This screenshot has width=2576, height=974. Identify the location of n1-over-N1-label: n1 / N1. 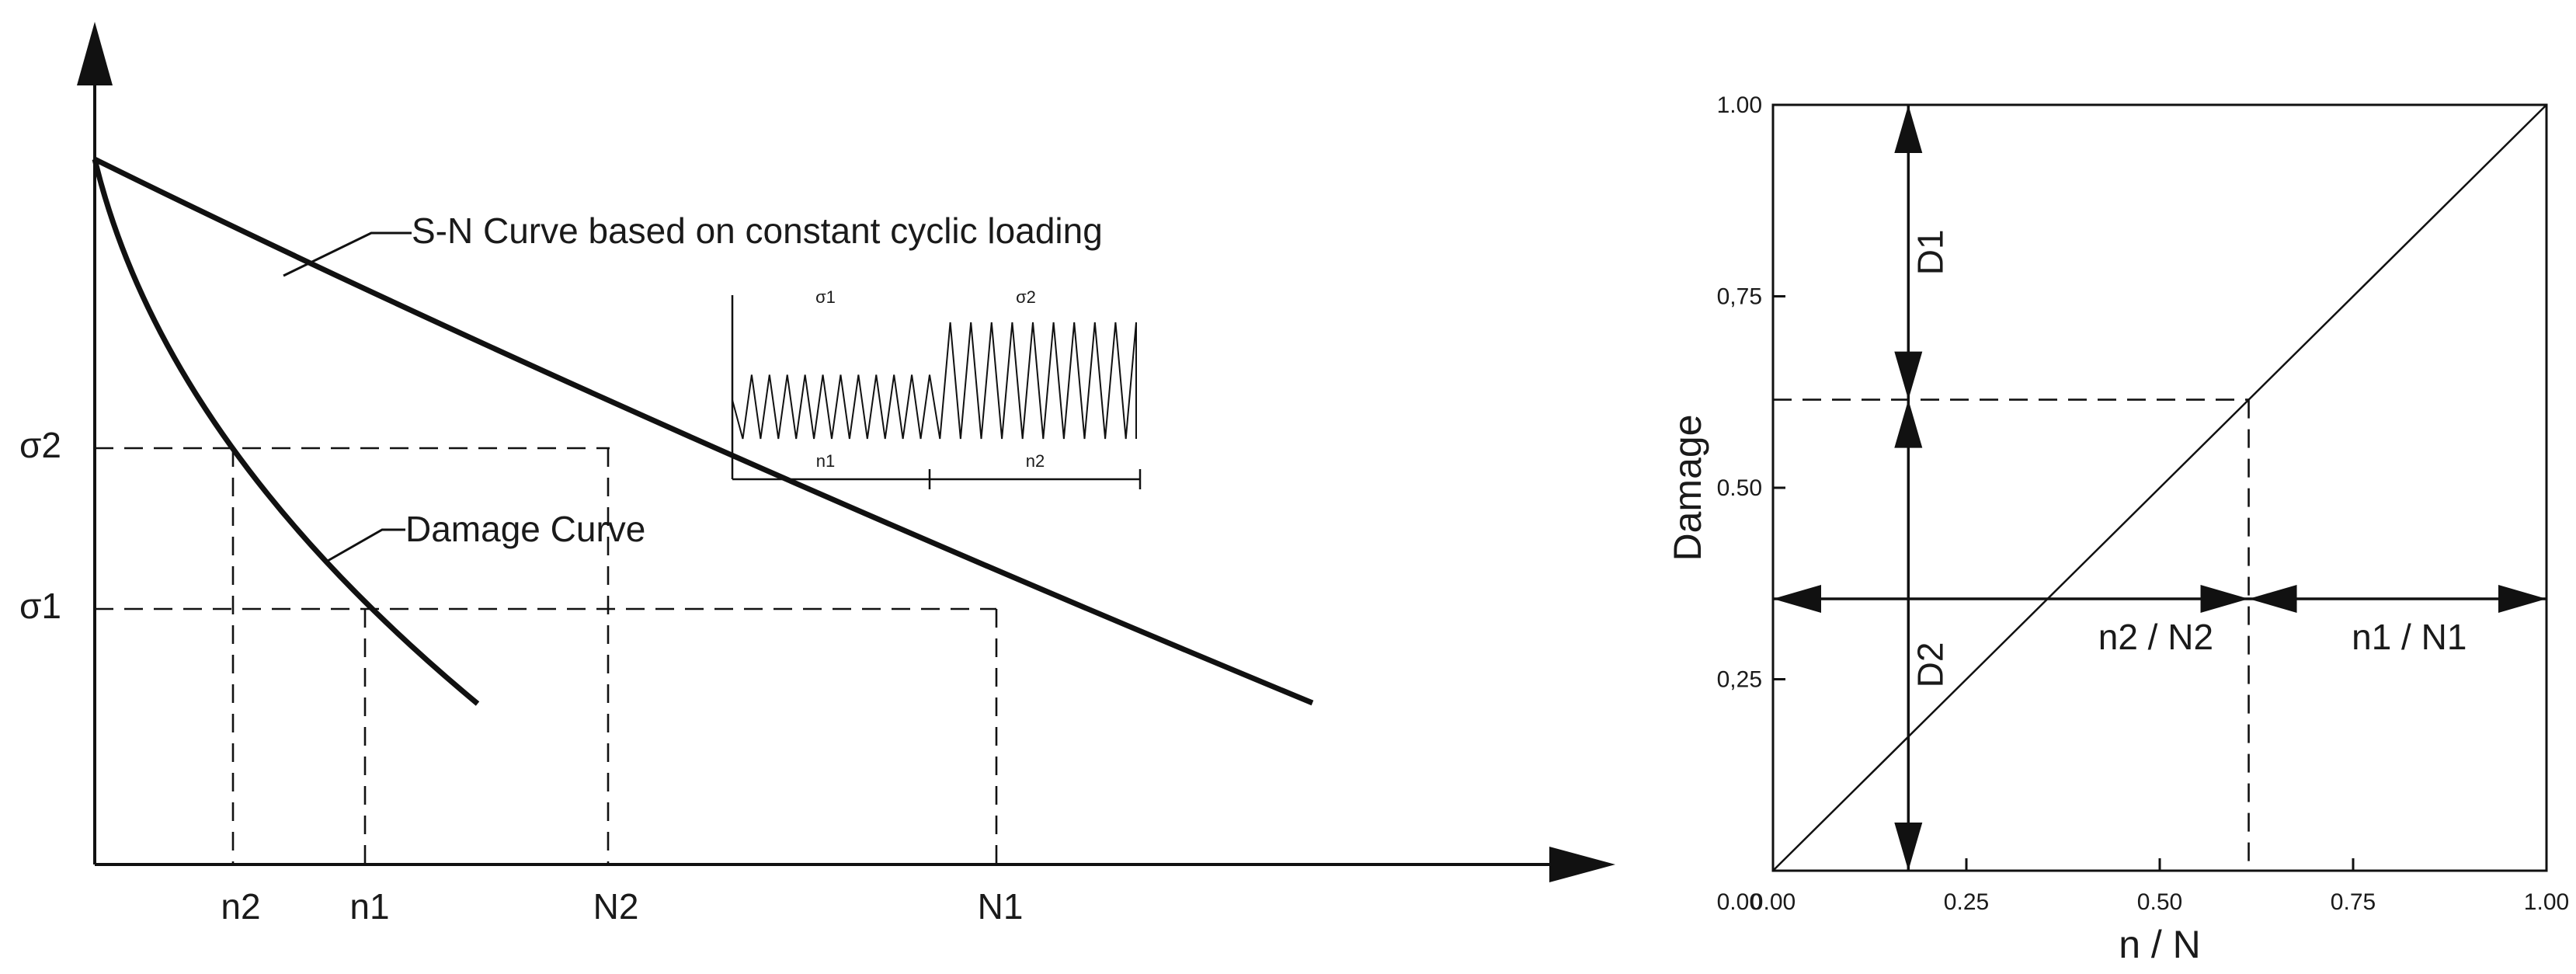
(2409, 637).